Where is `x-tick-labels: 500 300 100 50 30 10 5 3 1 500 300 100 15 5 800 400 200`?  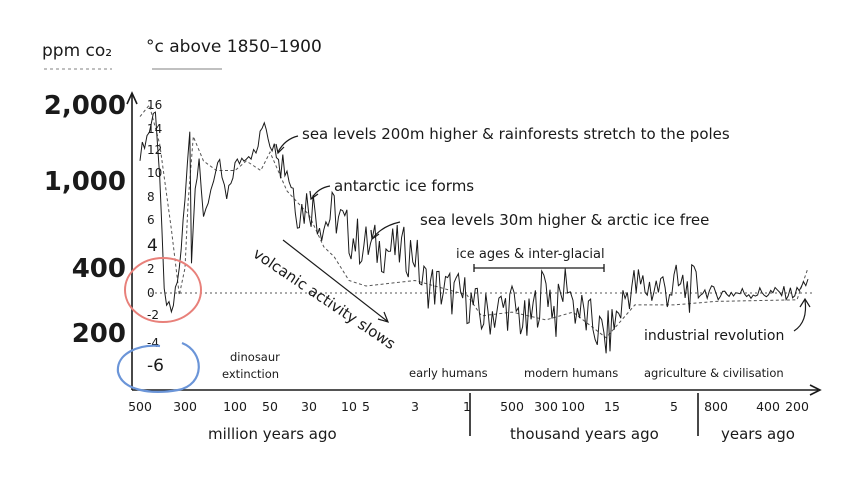
x-tick-labels: 500 300 100 50 30 10 5 3 1 500 300 100 15 5 800 400 200 is located at coordinates (468, 406).